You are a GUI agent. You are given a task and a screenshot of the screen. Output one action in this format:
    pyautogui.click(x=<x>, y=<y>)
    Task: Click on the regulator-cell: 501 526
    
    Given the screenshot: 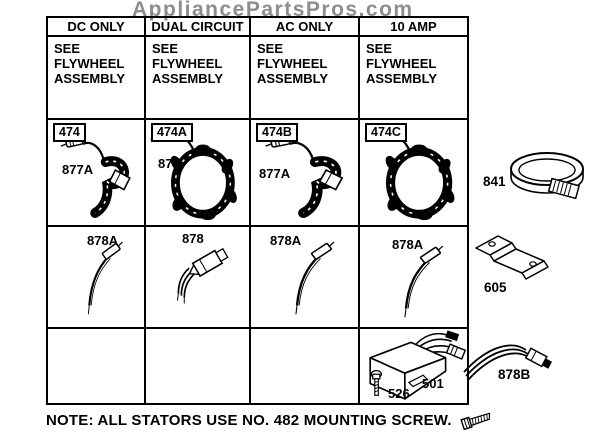 What is the action you would take?
    pyautogui.click(x=413, y=366)
    